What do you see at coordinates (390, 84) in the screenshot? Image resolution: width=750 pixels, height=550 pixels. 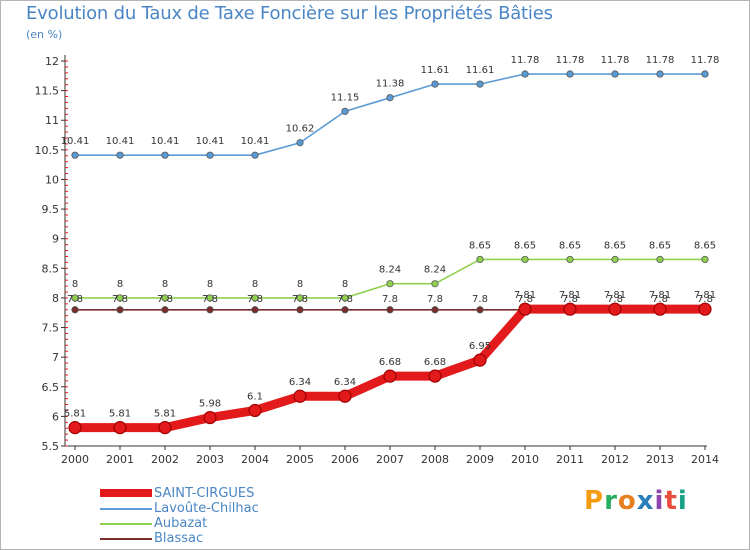 I see `data-label: 11.38` at bounding box center [390, 84].